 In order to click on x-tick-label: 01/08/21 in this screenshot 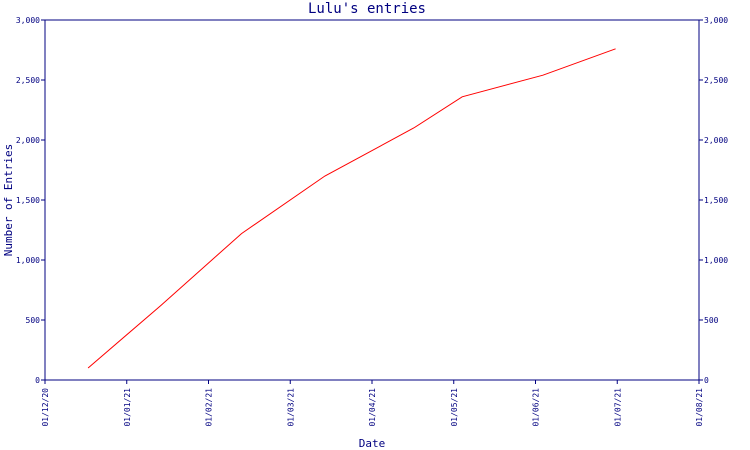, I will do `click(699, 407)`.